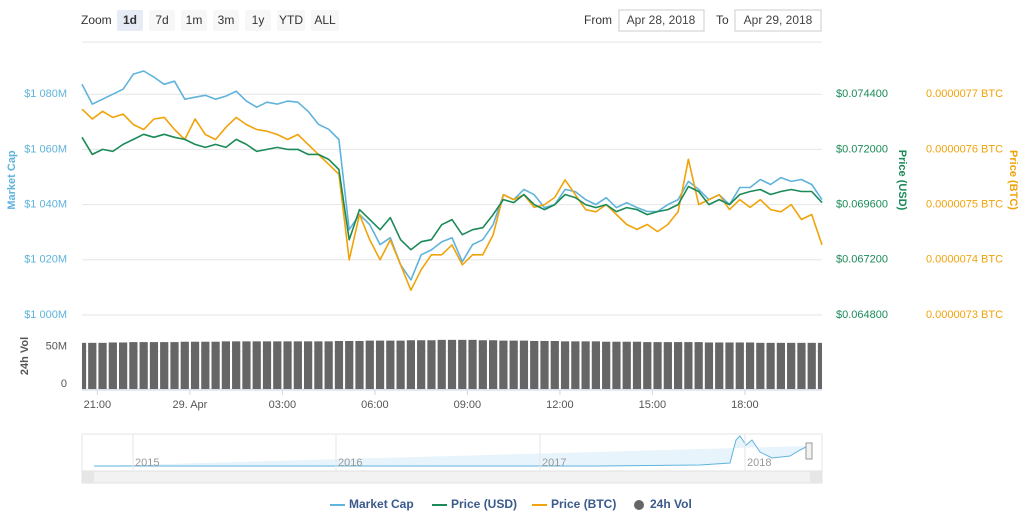  Describe the element at coordinates (484, 504) in the screenshot. I see `legend-label: Price (USD)` at that location.